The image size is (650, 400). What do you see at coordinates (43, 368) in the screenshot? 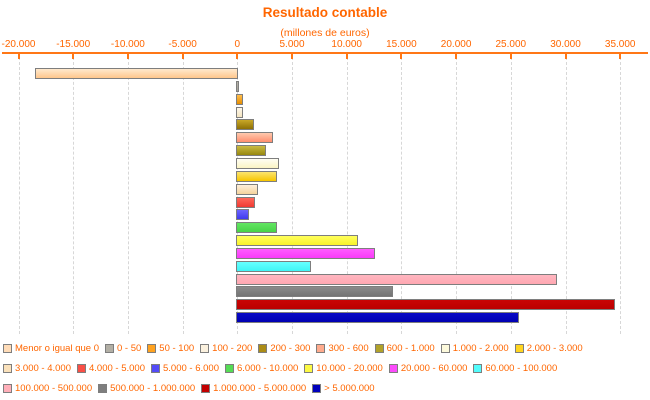
I see `legend-label: 3.000 - 4.000` at bounding box center [43, 368].